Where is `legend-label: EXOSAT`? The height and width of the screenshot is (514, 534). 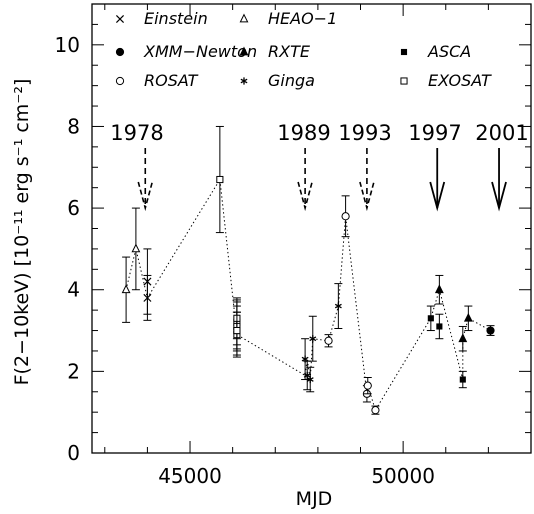
legend-label: EXOSAT is located at coordinates (460, 80).